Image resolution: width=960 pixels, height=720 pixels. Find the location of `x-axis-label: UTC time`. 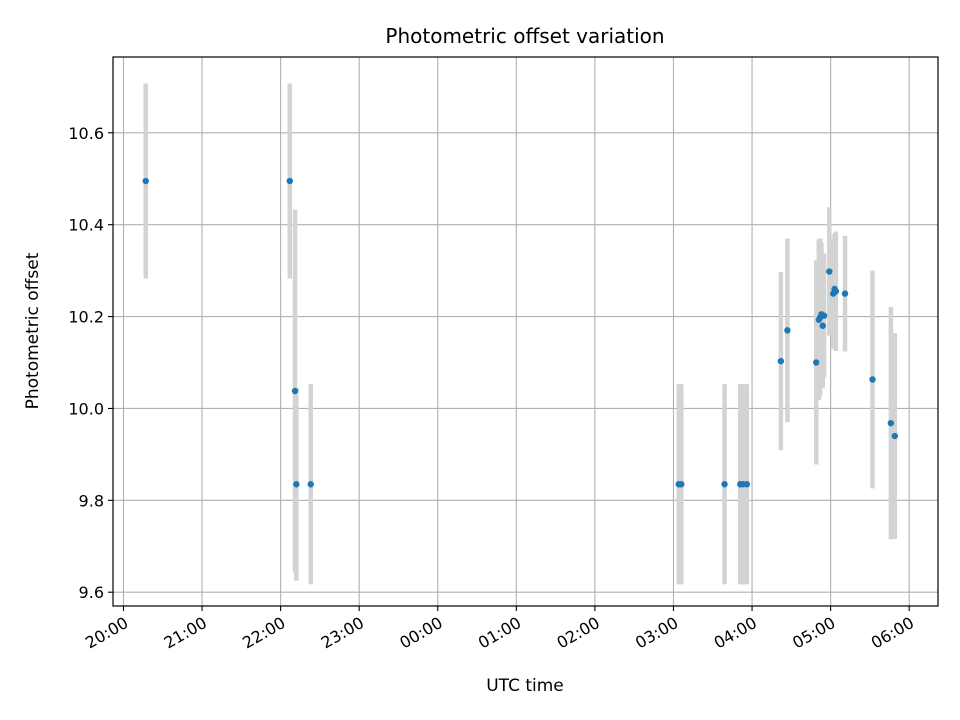

x-axis-label: UTC time is located at coordinates (525, 686).